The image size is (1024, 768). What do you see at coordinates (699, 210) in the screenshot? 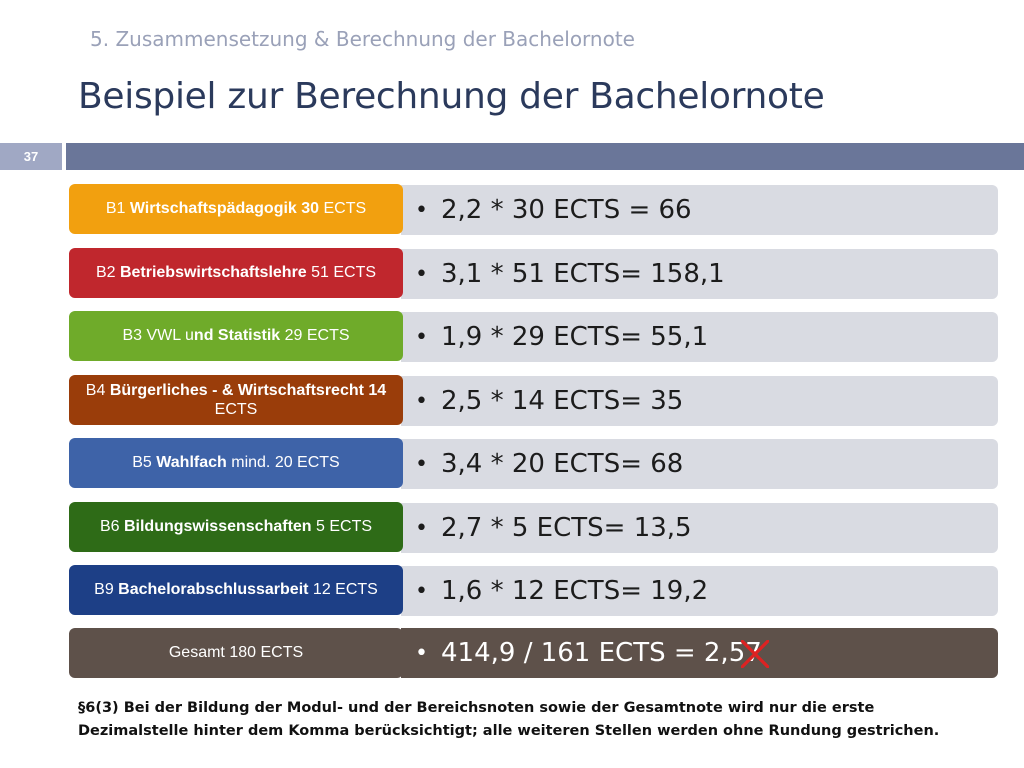
I see `module-calculation-1: • 2,2 * 30 ECTS = 66` at bounding box center [699, 210].